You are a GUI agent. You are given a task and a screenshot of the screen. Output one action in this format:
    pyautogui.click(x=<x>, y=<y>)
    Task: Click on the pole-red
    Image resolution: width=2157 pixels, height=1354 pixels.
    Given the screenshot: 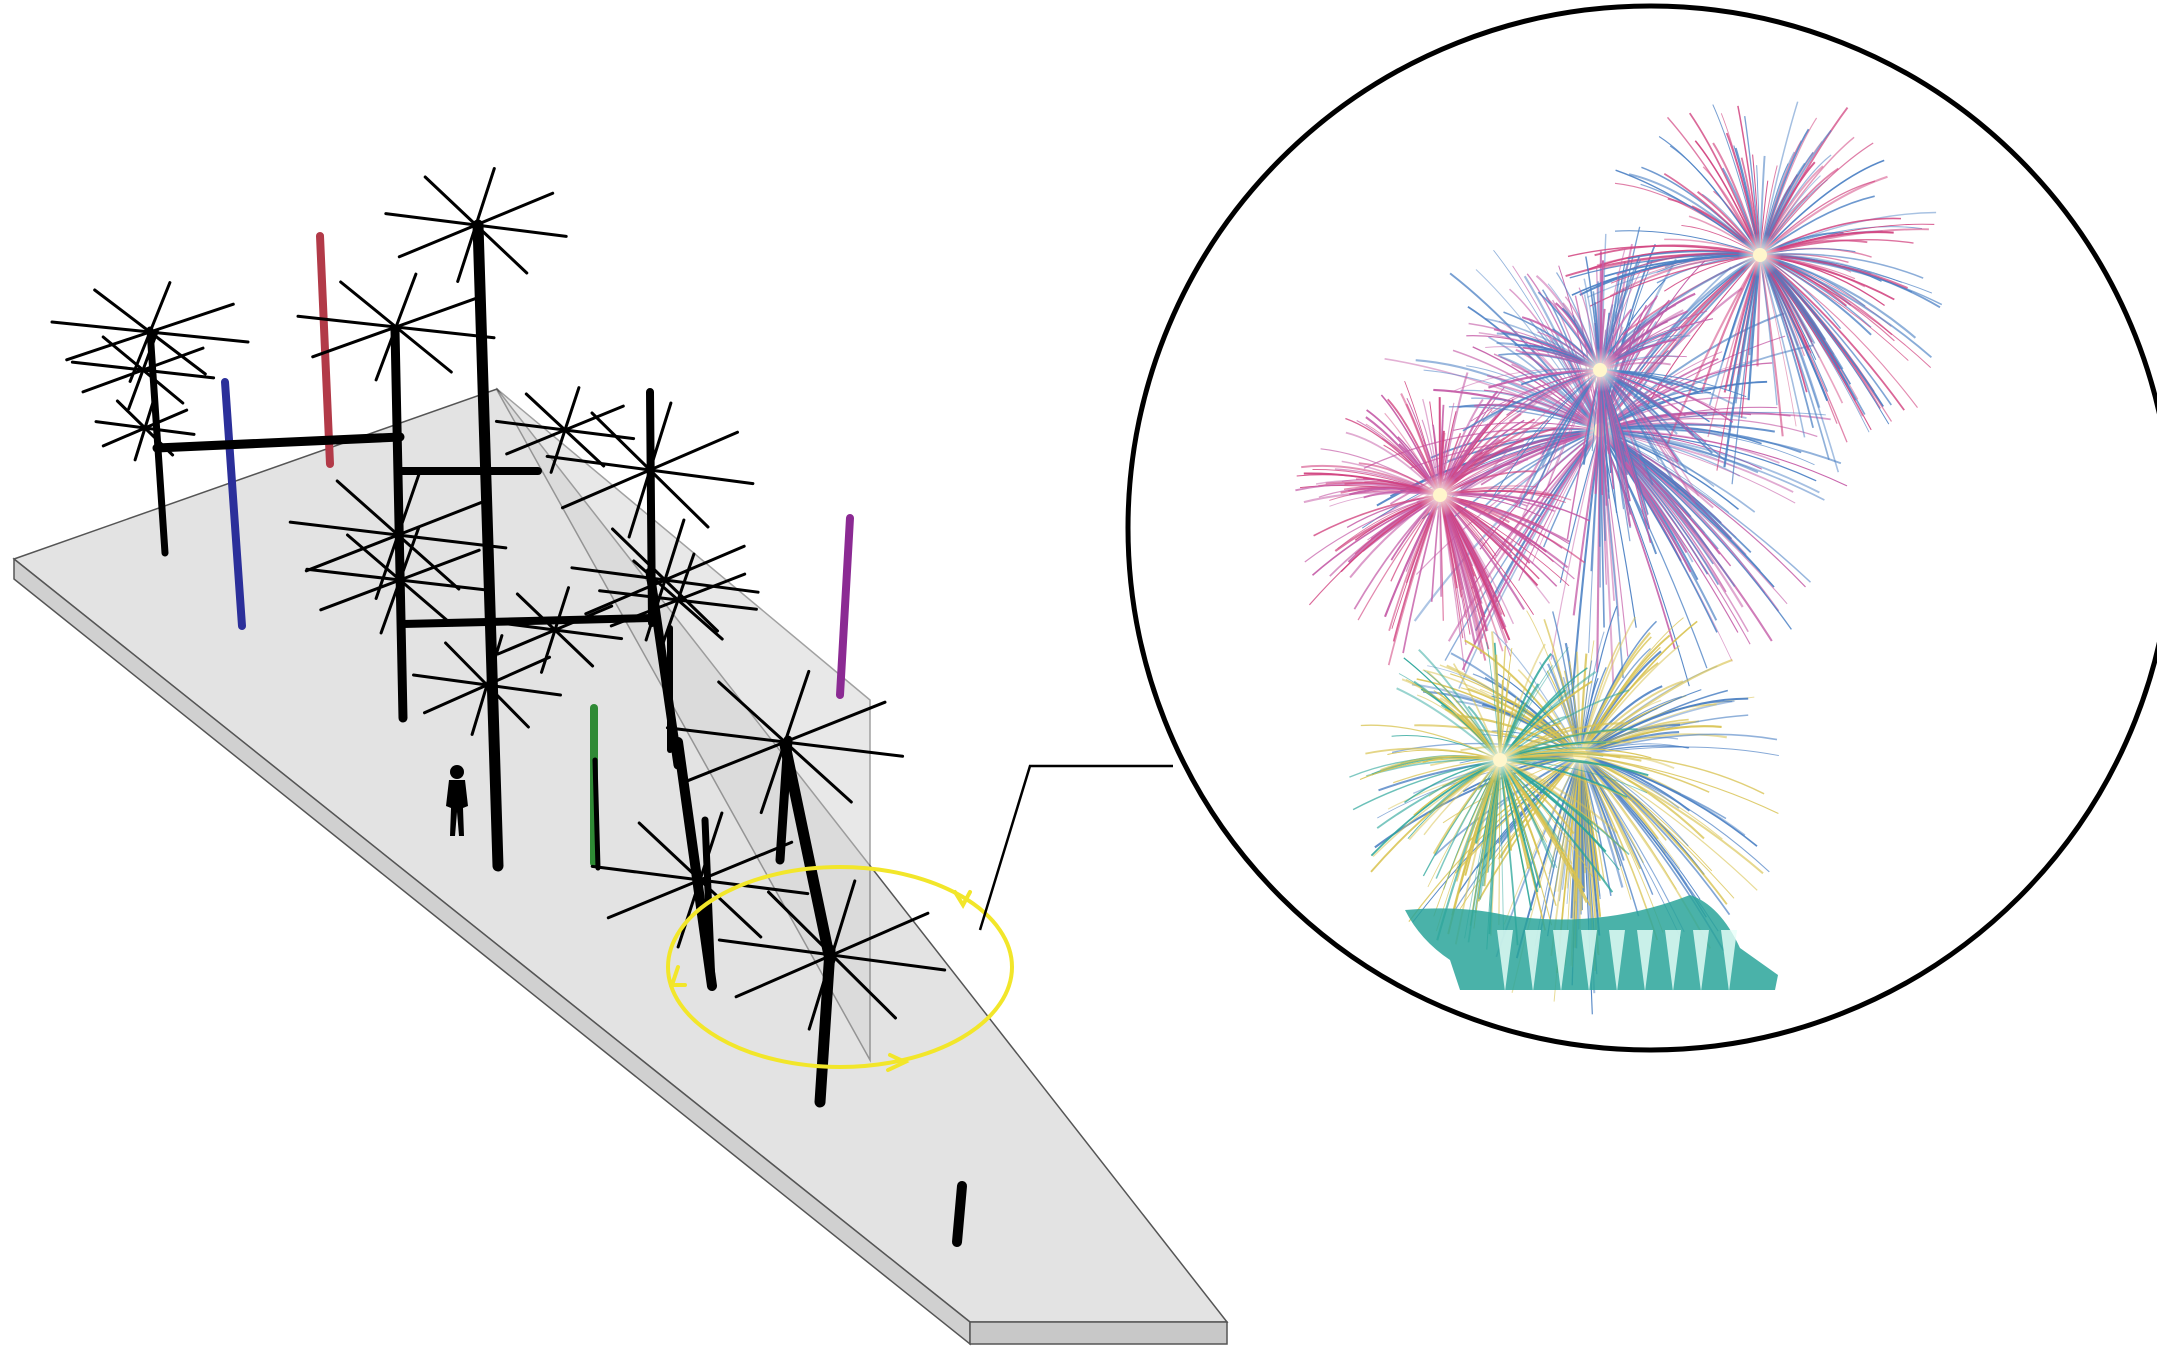 What is the action you would take?
    pyautogui.click(x=325, y=350)
    